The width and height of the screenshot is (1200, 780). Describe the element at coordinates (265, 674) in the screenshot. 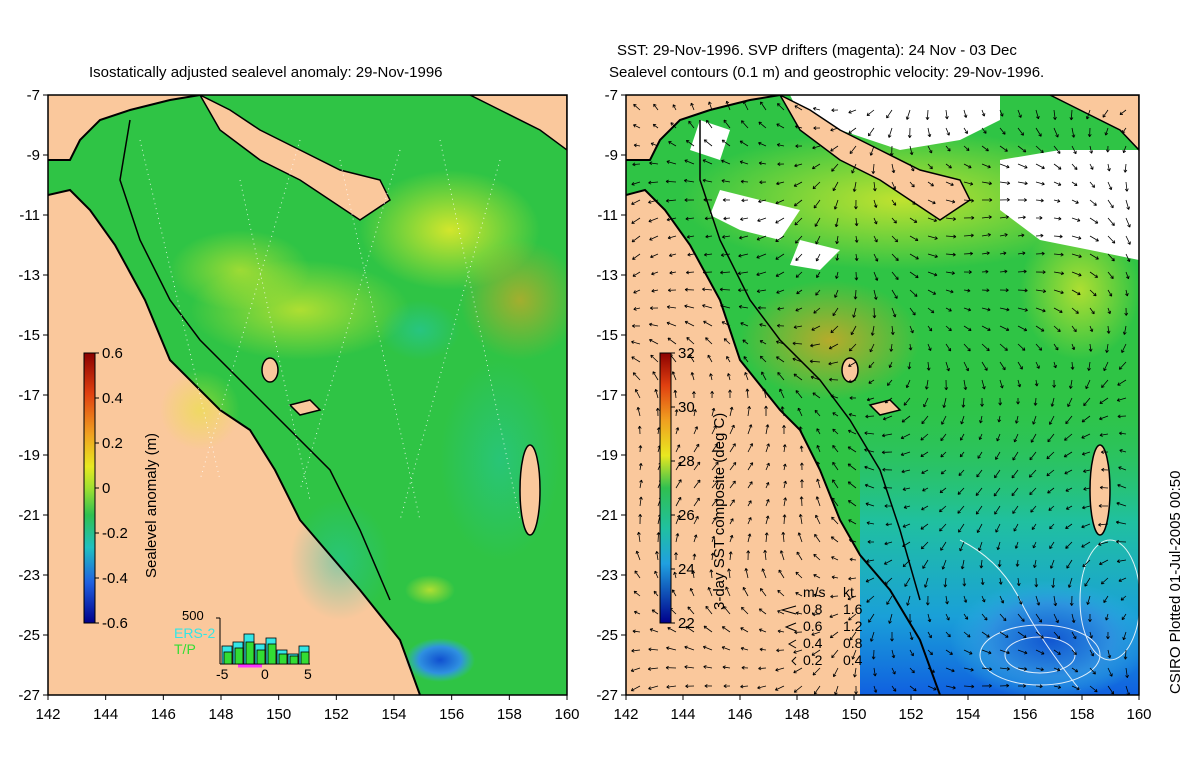

I see `histogram-xtick-0: 0` at that location.